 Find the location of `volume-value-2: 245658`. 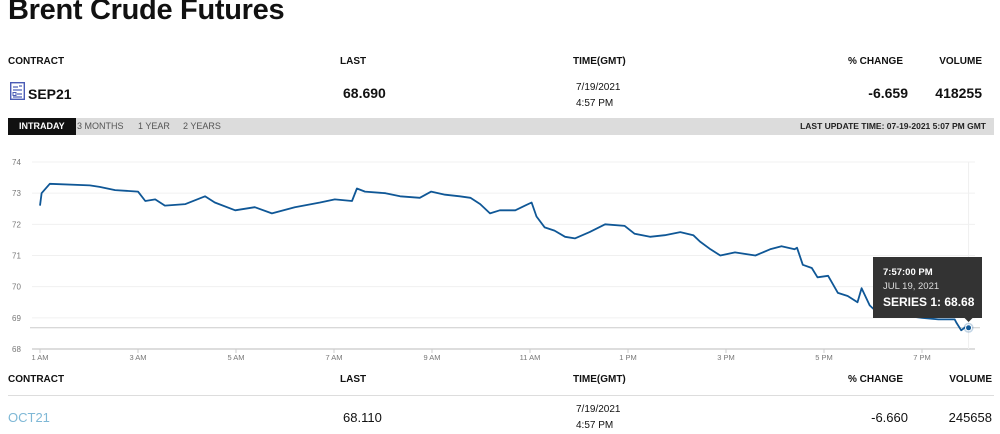

volume-value-2: 245658 is located at coordinates (970, 417).